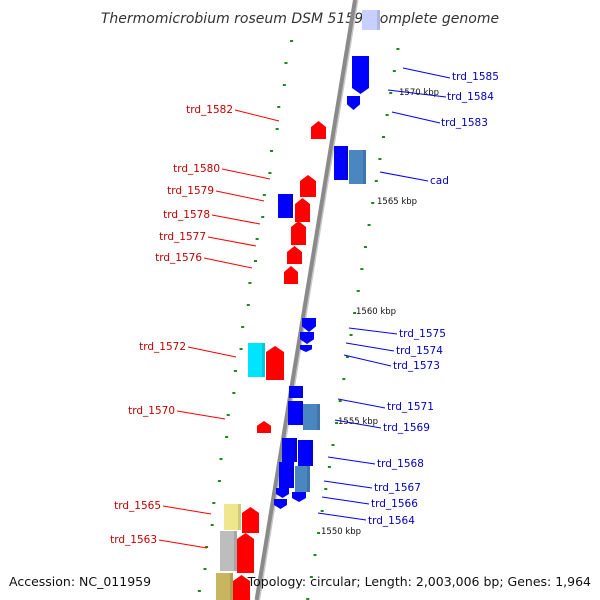 The width and height of the screenshot is (600, 600). What do you see at coordinates (311, 453) in the screenshot?
I see `gene-trd-1568b-shade` at bounding box center [311, 453].